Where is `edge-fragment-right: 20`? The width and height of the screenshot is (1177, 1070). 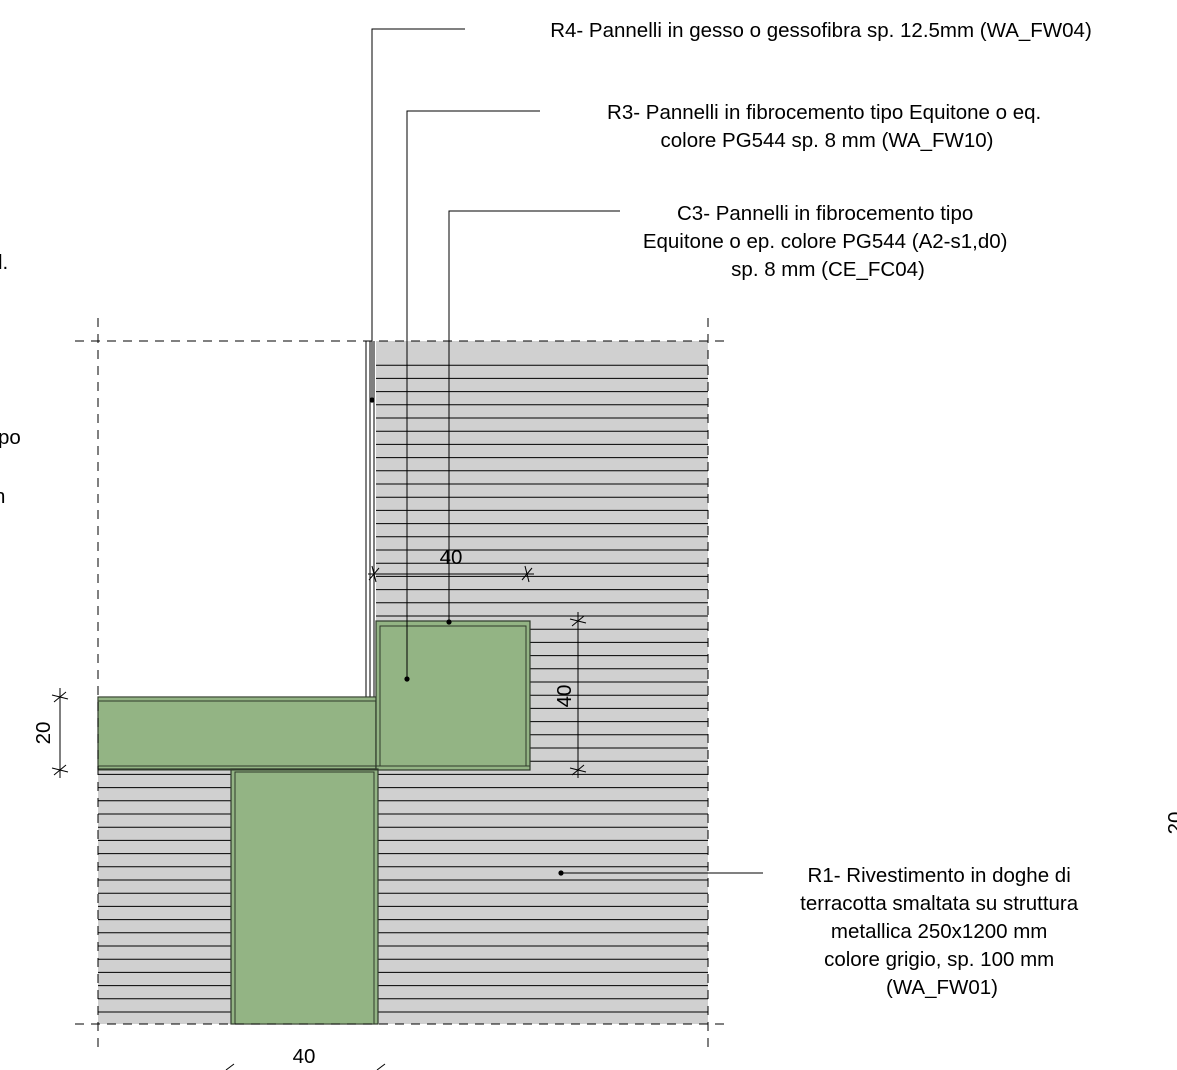 edge-fragment-right: 20 is located at coordinates (1170, 823).